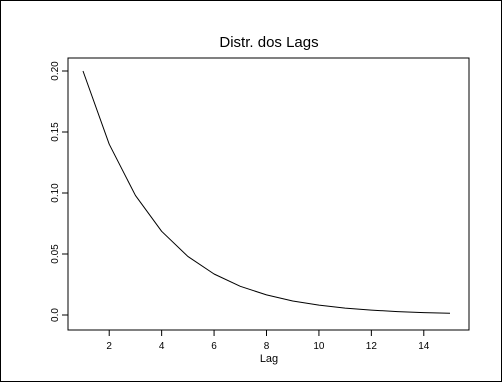  What do you see at coordinates (55, 315) in the screenshot?
I see `y-tick-label: 0.0` at bounding box center [55, 315].